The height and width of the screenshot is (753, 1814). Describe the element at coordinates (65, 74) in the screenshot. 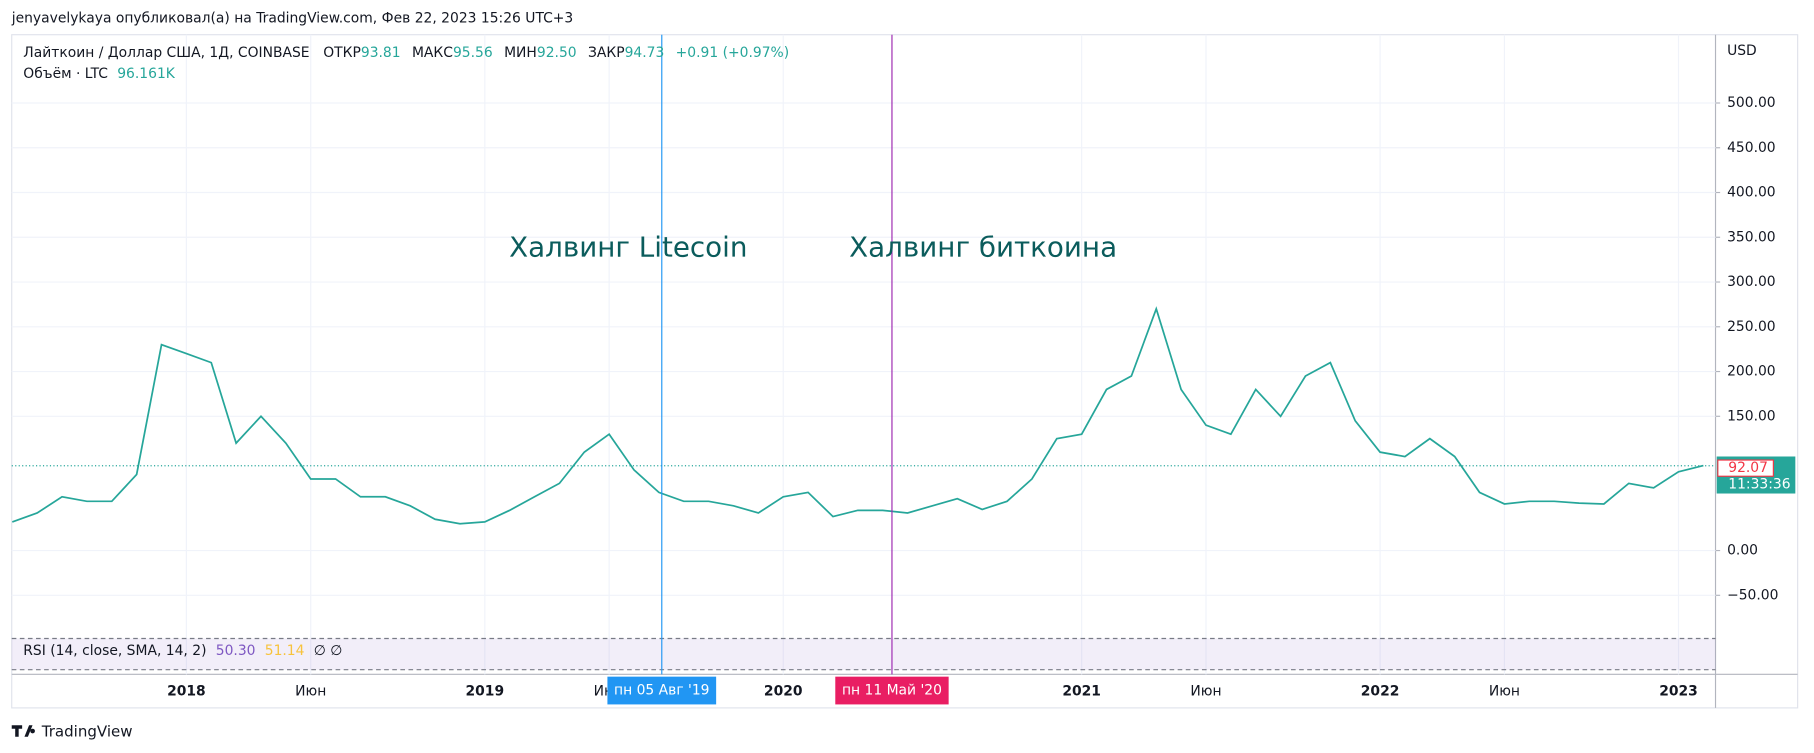

I see `label: Объём · LTC` at that location.